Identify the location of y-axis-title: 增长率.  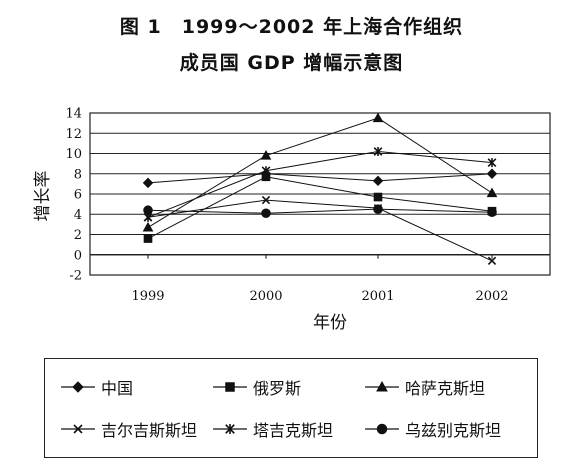
(43, 196).